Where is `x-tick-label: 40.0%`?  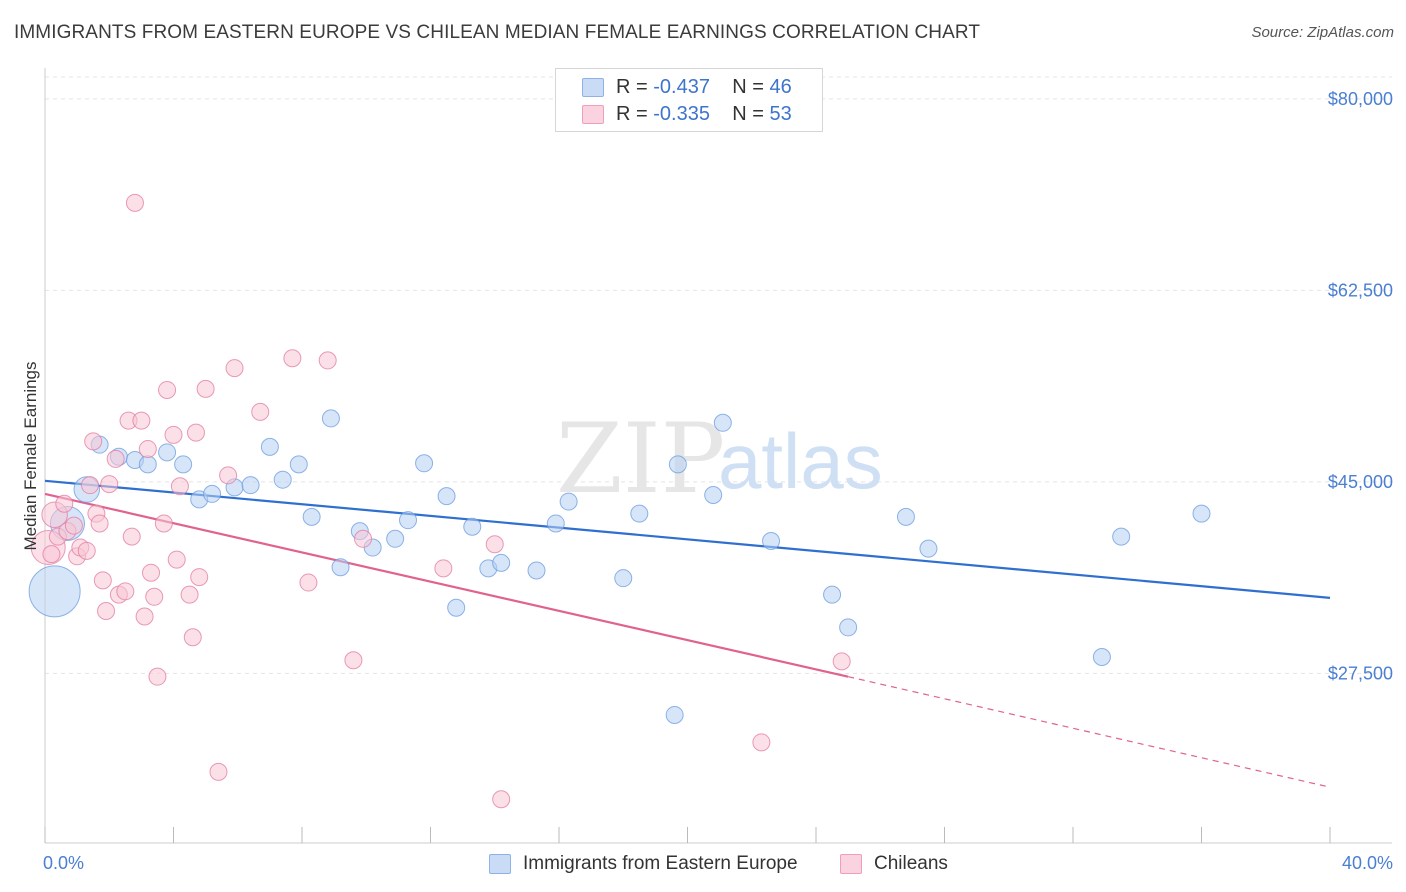 x-tick-label: 40.0% is located at coordinates (1367, 863).